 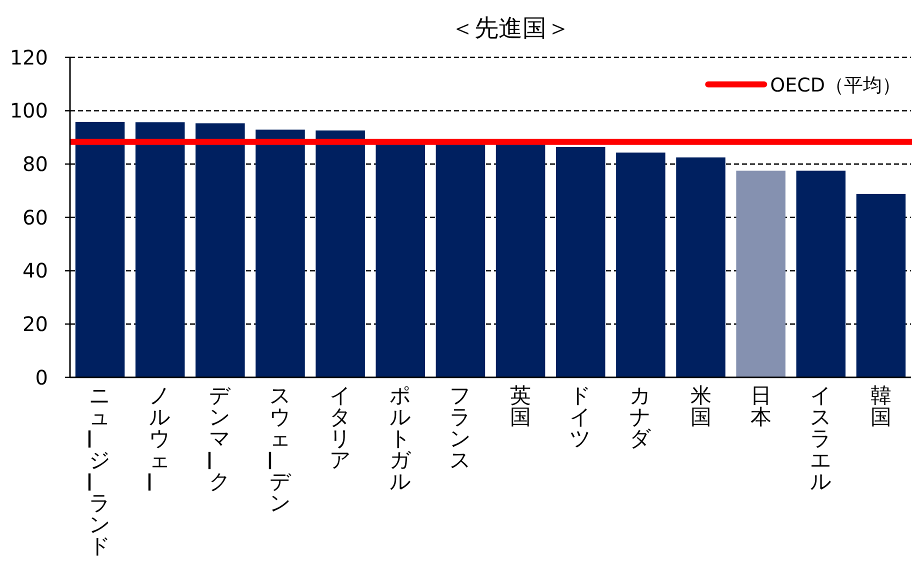 What do you see at coordinates (701, 406) in the screenshot?
I see `x-tick-label: 米国` at bounding box center [701, 406].